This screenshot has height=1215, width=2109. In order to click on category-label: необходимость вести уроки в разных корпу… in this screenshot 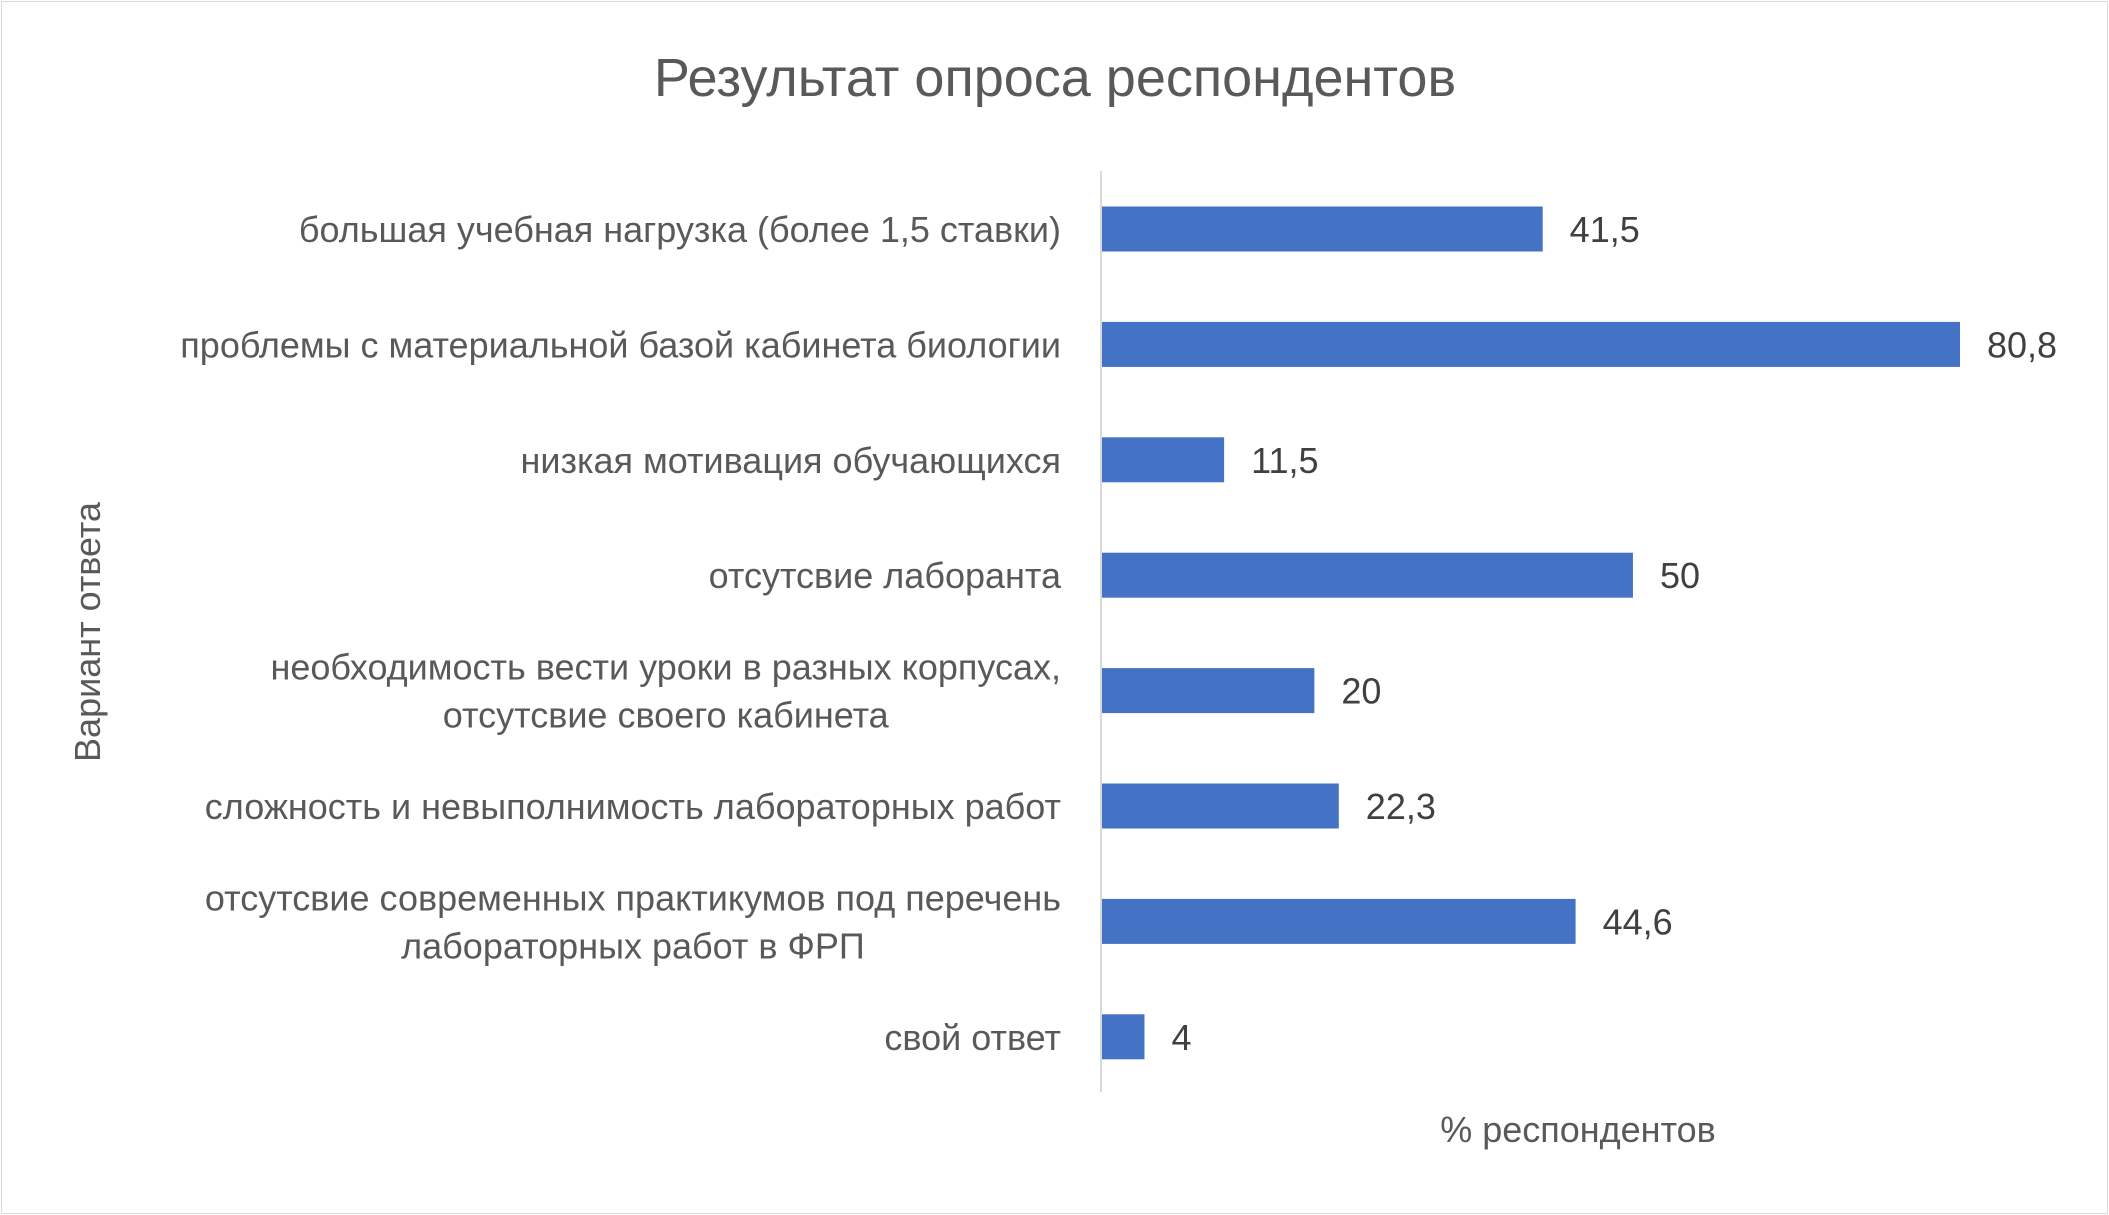, I will do `click(666, 667)`.